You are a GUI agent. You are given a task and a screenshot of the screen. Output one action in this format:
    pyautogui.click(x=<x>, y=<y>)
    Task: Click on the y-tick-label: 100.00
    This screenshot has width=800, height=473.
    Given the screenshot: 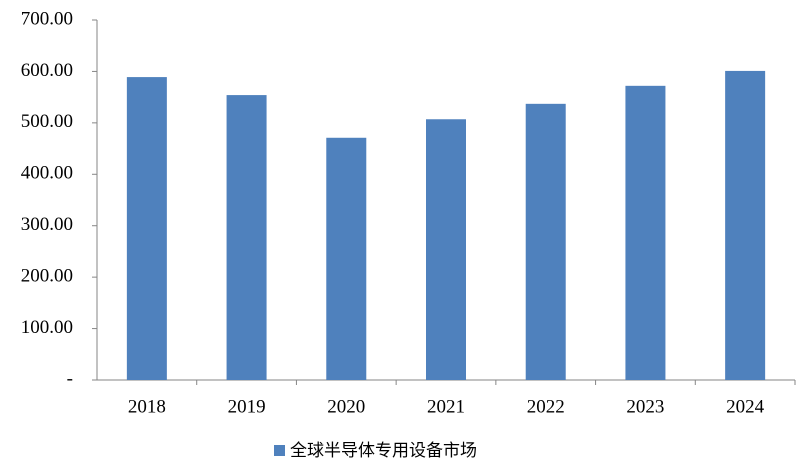 What is the action you would take?
    pyautogui.click(x=47, y=327)
    